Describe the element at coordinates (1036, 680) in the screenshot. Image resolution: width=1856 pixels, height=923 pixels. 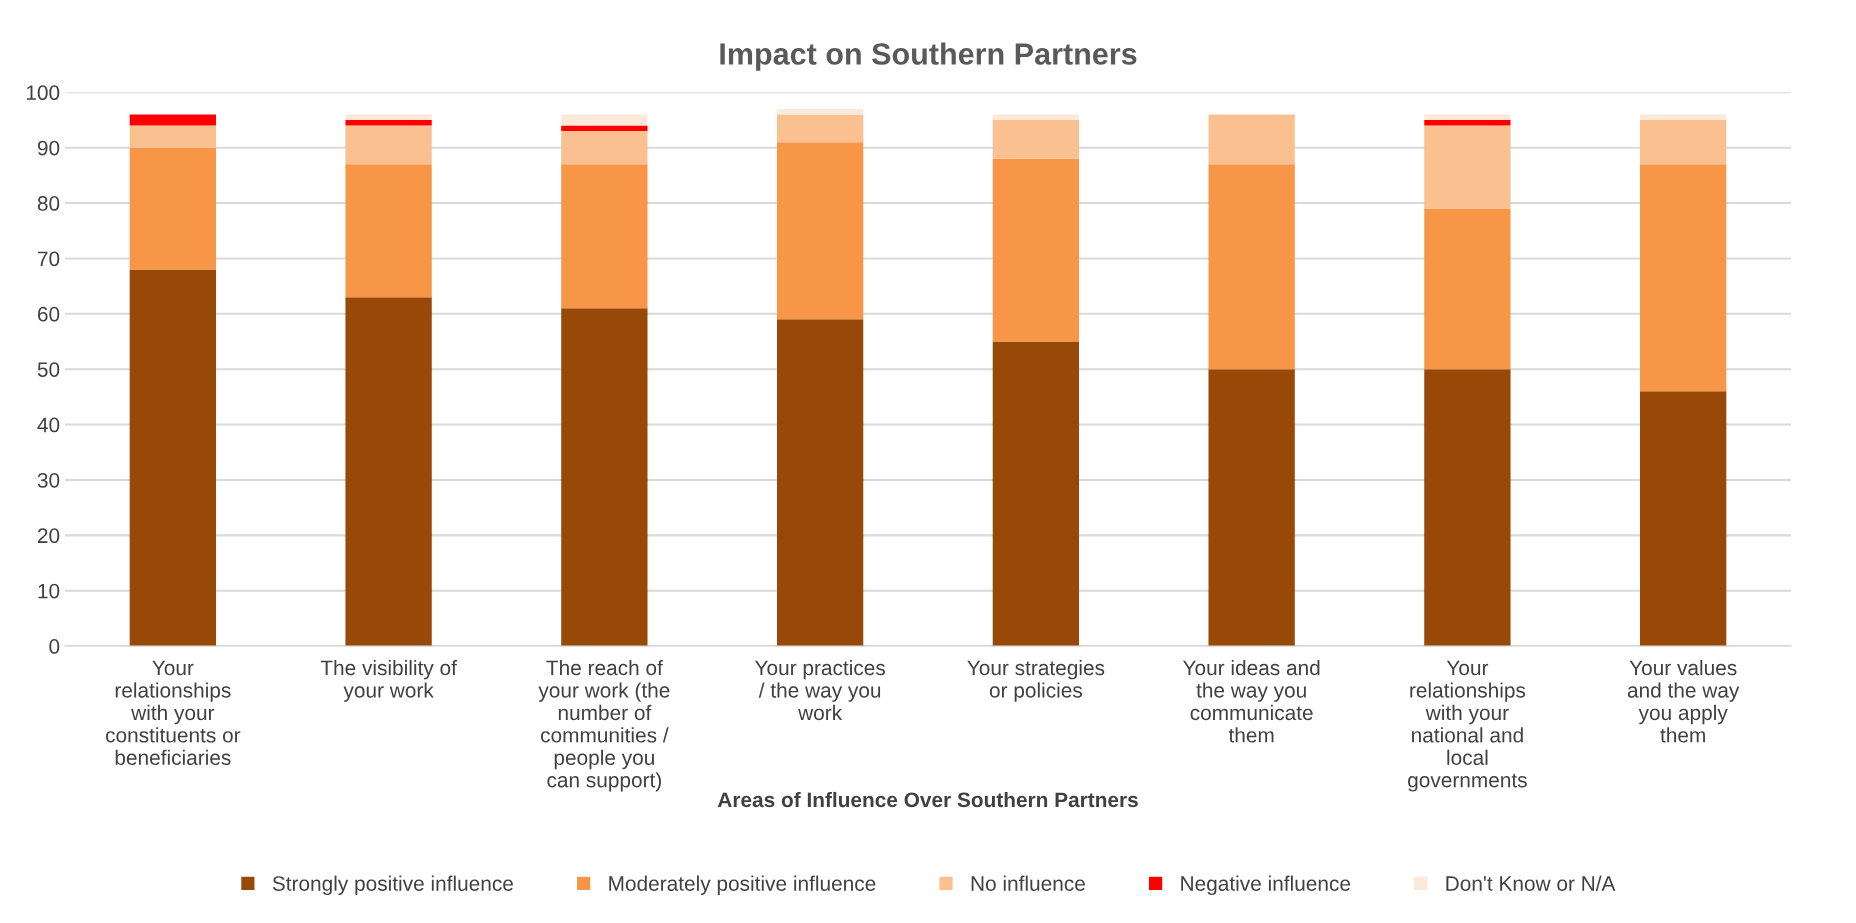
I see `x-tick-label: Your strategies or policies` at that location.